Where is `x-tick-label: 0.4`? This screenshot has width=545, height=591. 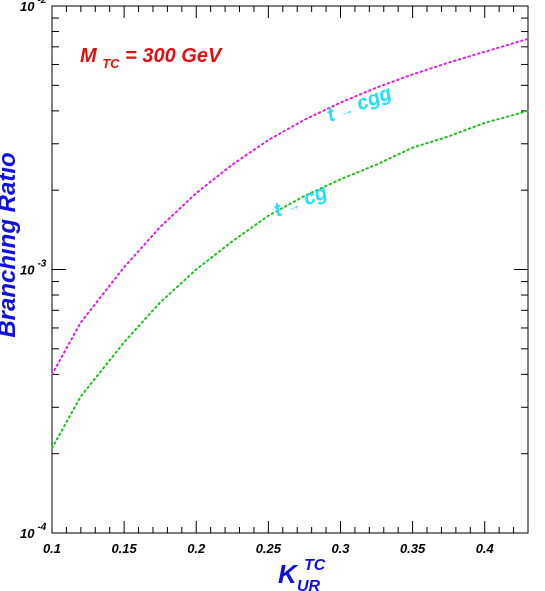 x-tick-label: 0.4 is located at coordinates (485, 548).